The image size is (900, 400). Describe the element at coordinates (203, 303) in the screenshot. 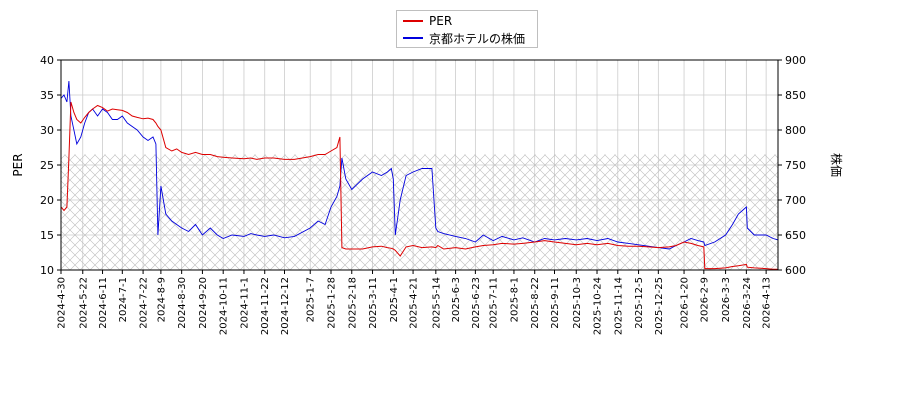

I see `tick-label-x: 2024-9-20` at that location.